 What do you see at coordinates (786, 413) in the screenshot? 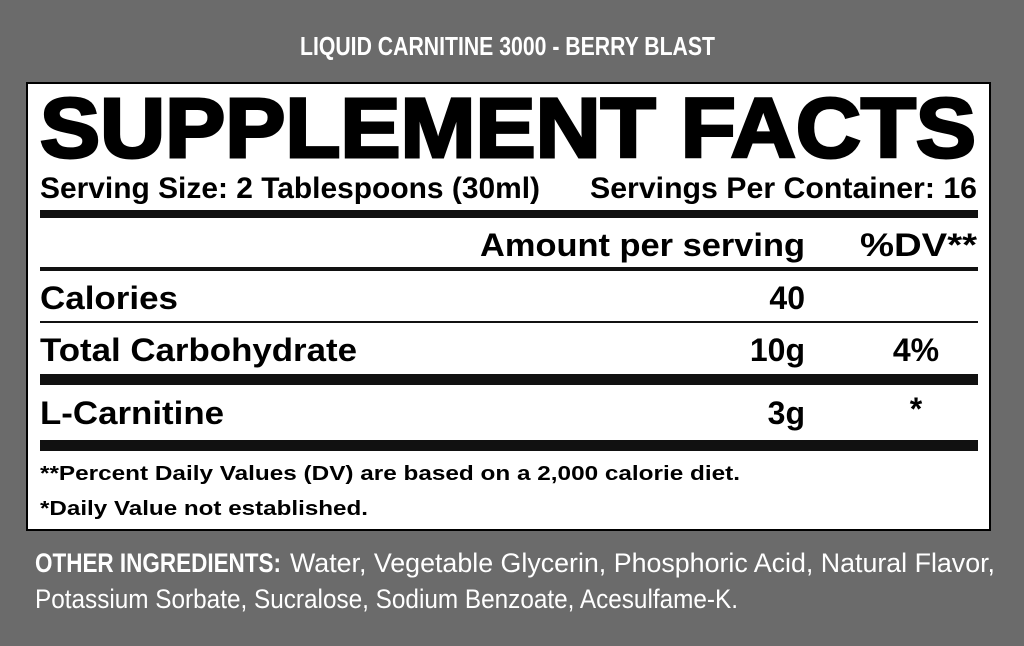
I see `row-amount: 3g` at bounding box center [786, 413].